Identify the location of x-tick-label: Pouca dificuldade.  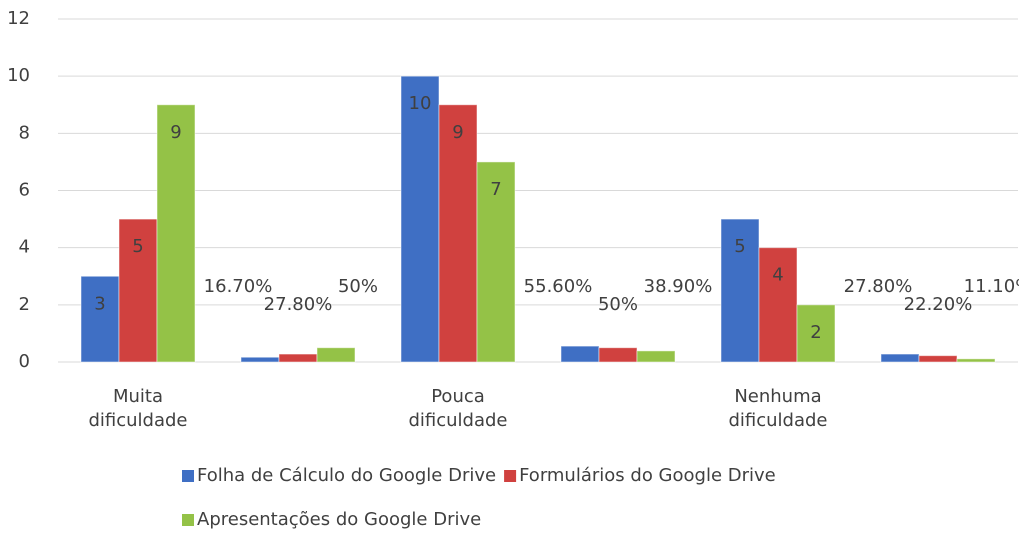
(457, 408).